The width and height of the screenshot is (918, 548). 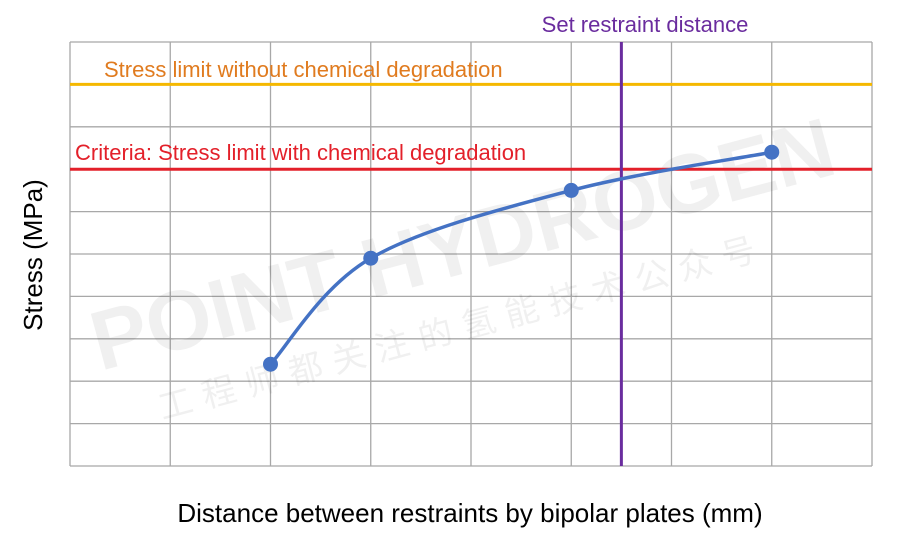 I want to click on set-restraint-label: Set restraint distance, so click(x=645, y=24).